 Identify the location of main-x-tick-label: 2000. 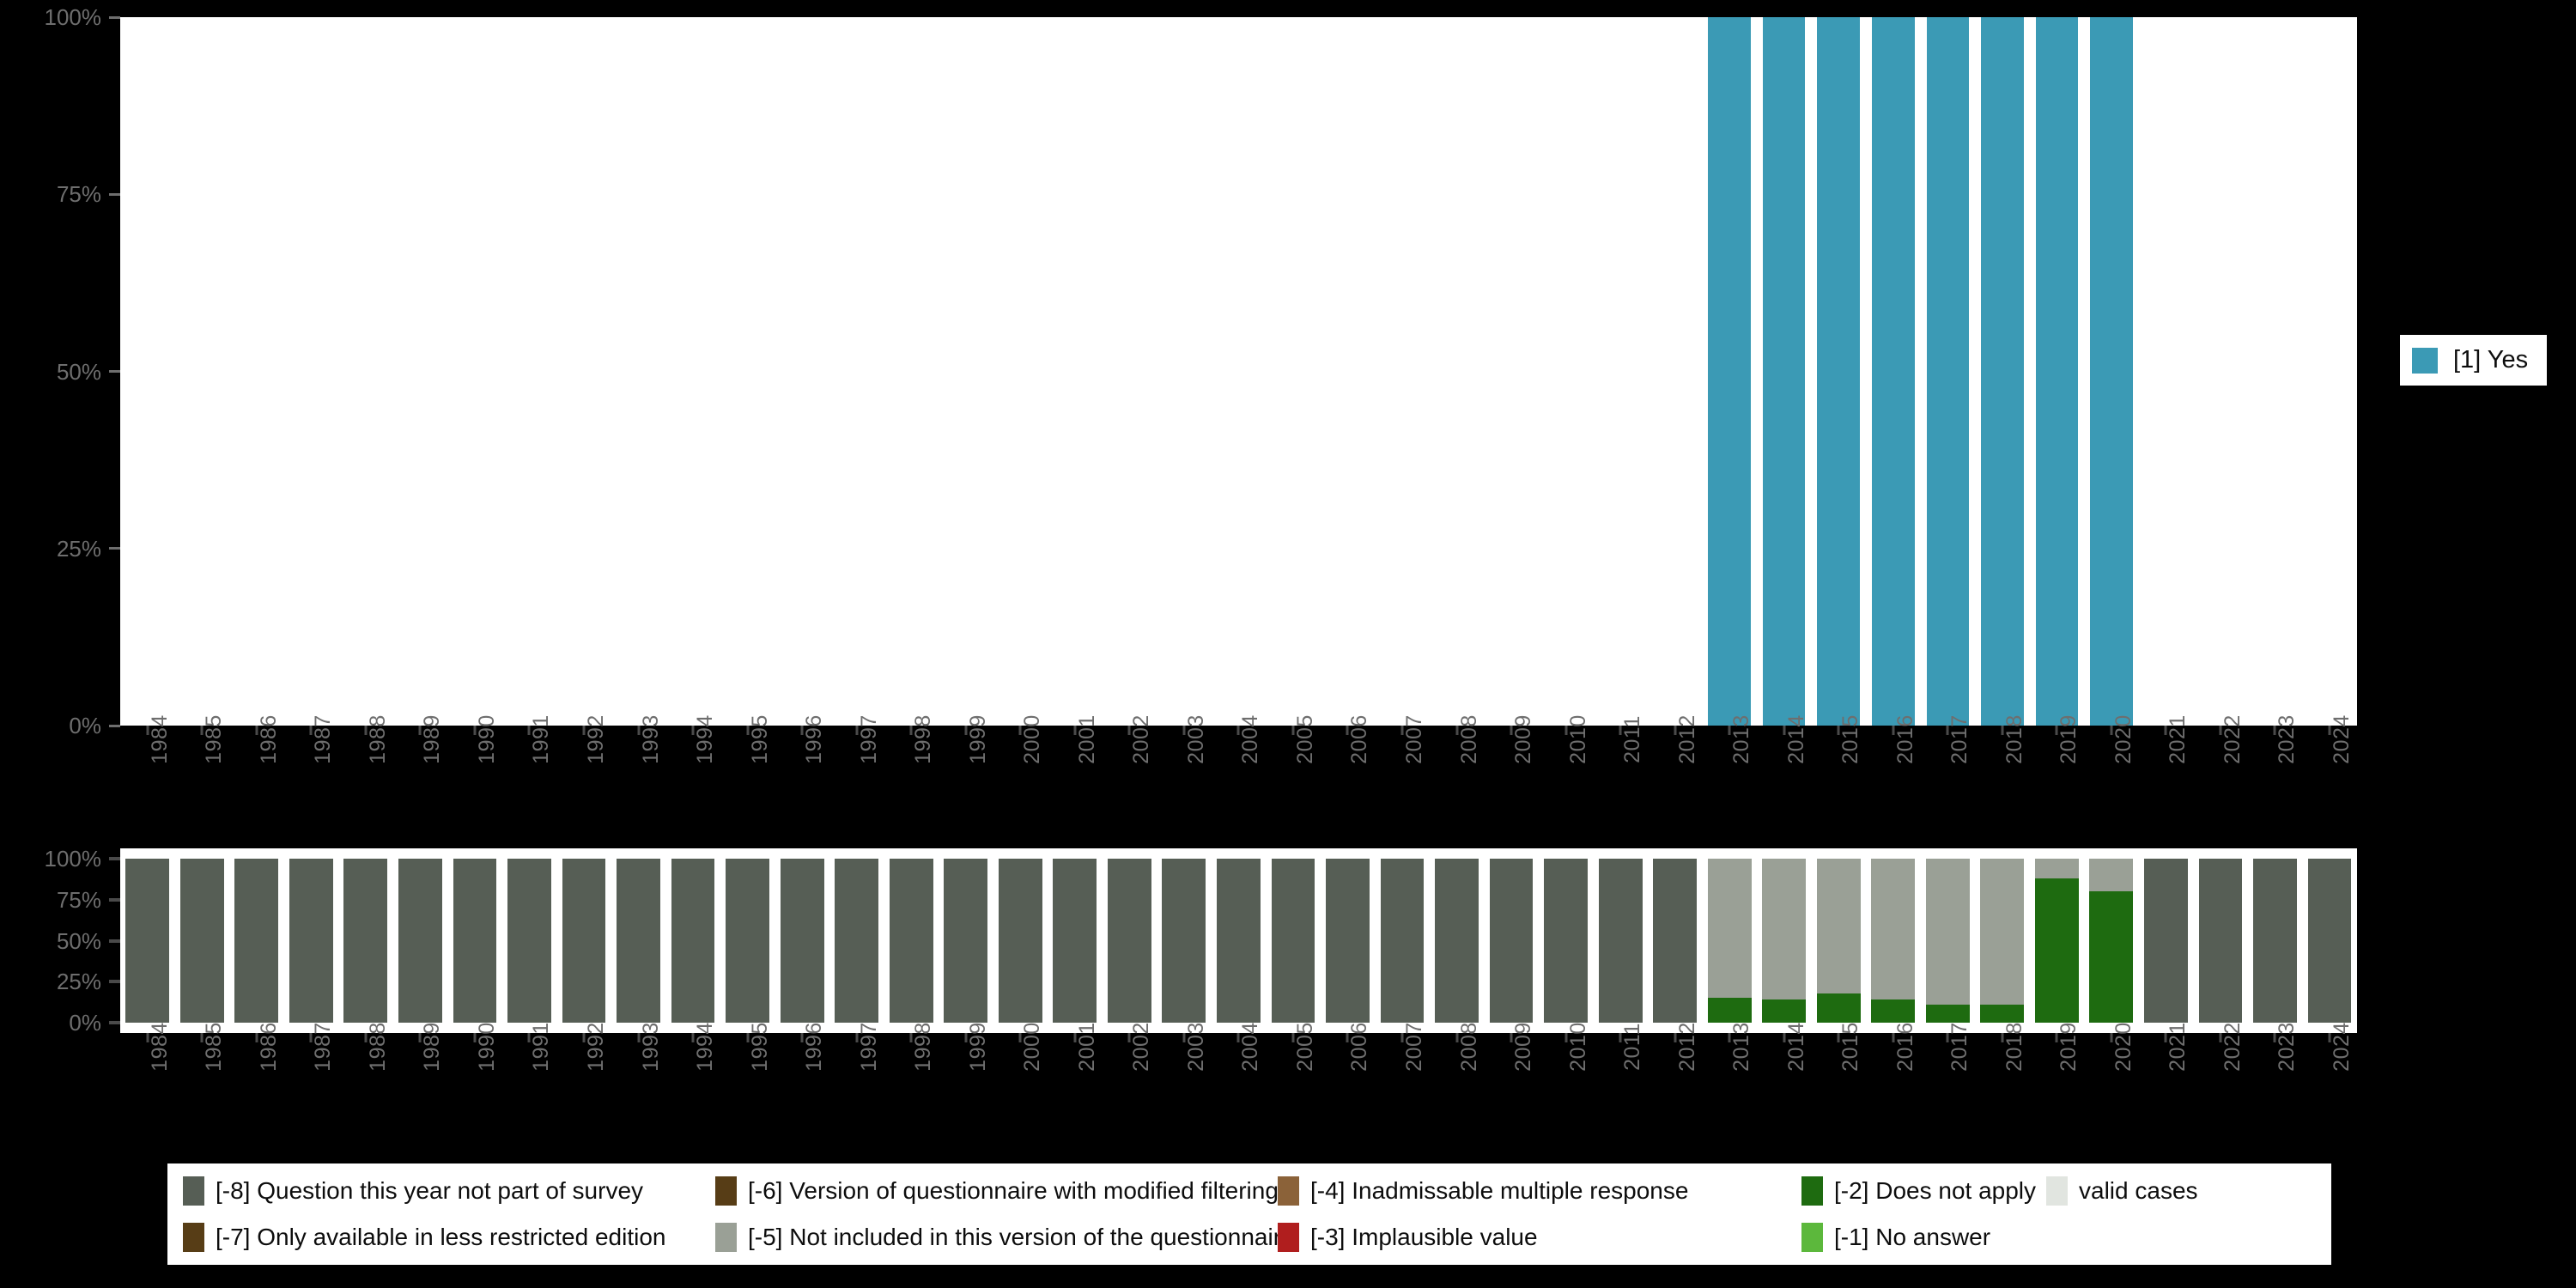
(1032, 739).